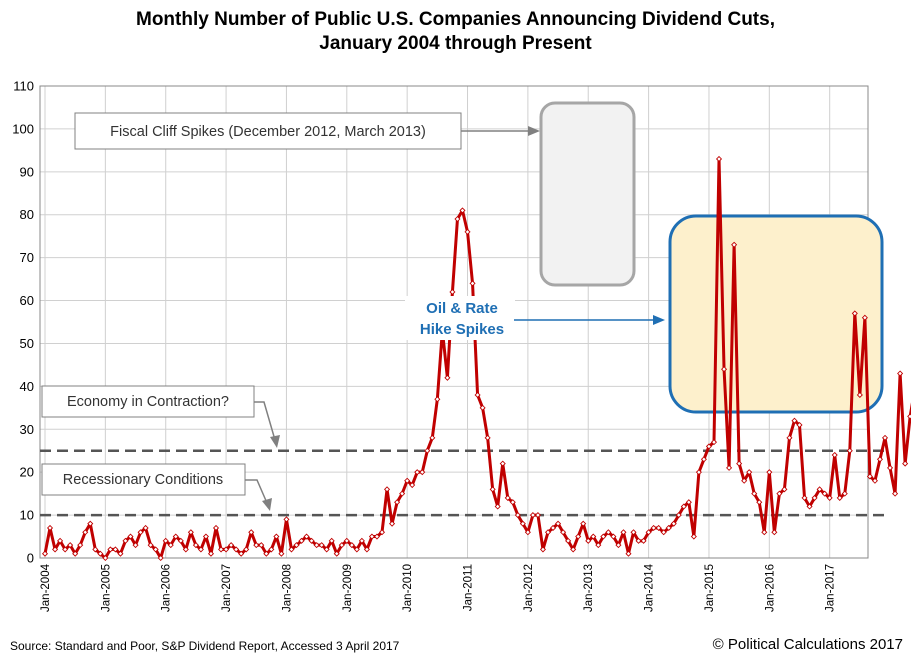 This screenshot has width=911, height=662. I want to click on y-tick-label: 60, so click(27, 300).